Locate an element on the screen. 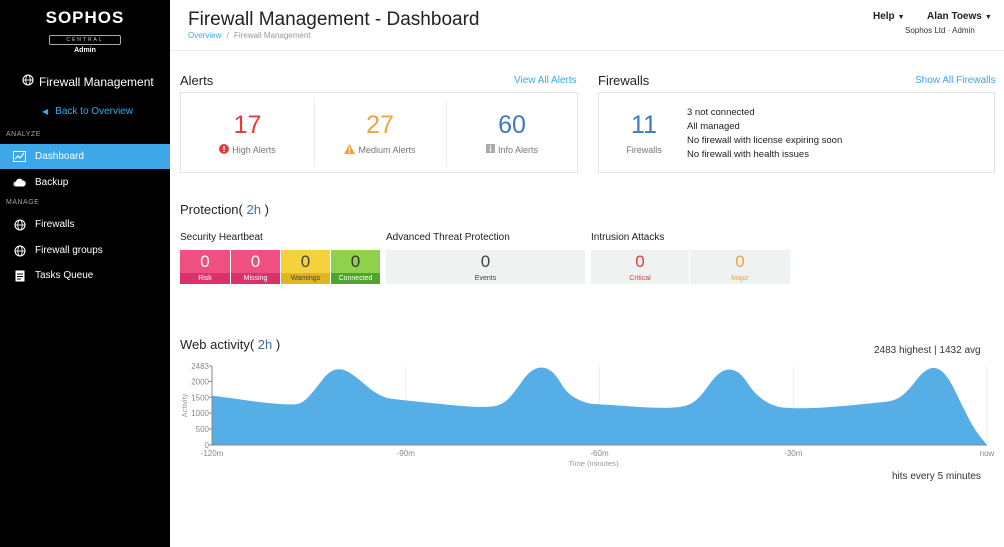 This screenshot has height=547, width=1004. sidebar-item-firewalls: Firewalls is located at coordinates (85, 224).